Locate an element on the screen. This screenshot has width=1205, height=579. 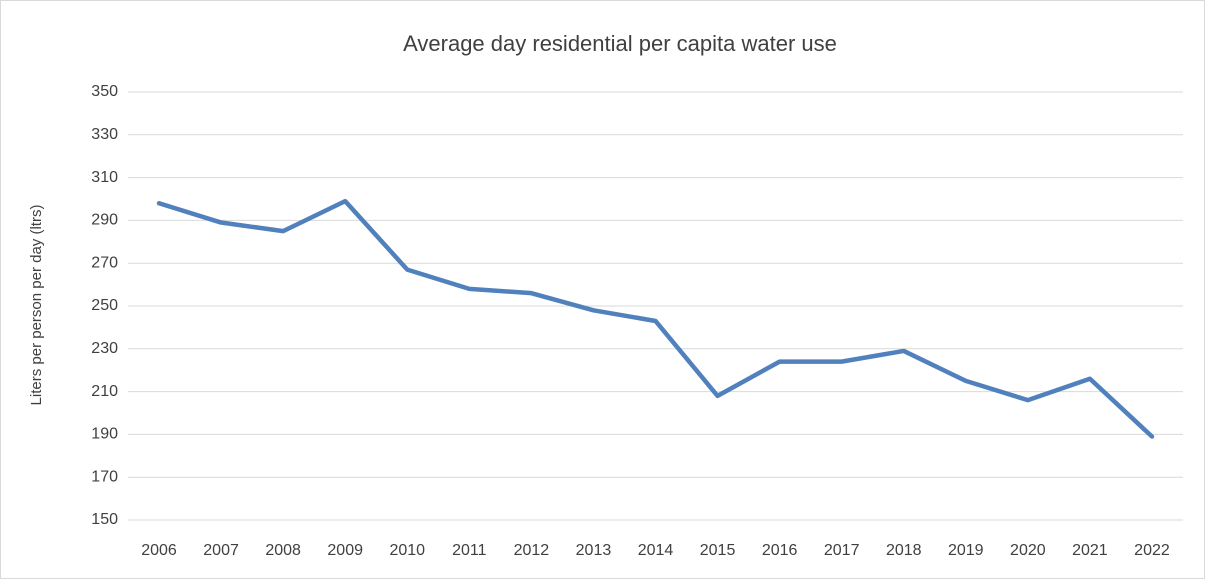
x-tick-label: 2015 is located at coordinates (718, 550).